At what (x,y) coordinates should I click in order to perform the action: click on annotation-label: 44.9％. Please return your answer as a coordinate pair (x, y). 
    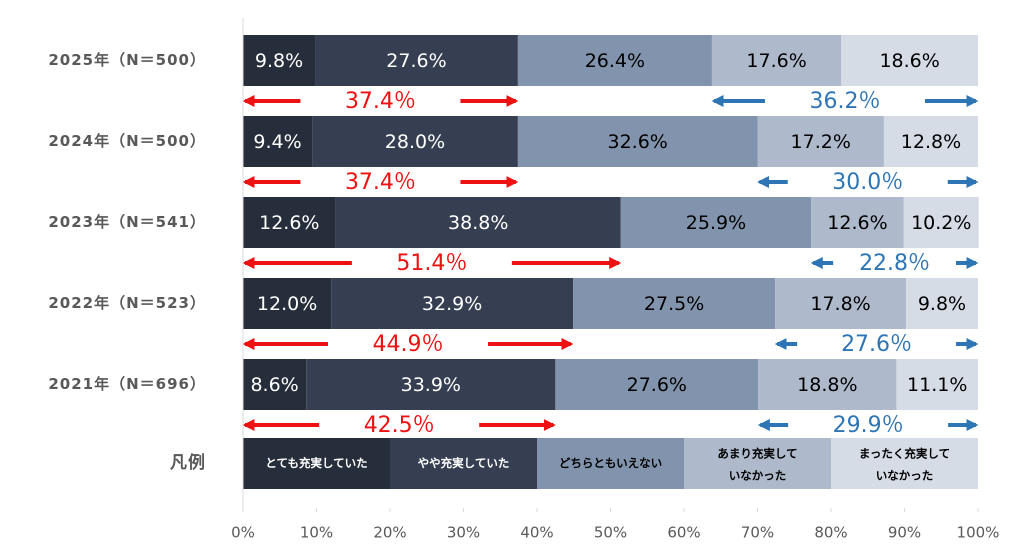
    Looking at the image, I should click on (408, 344).